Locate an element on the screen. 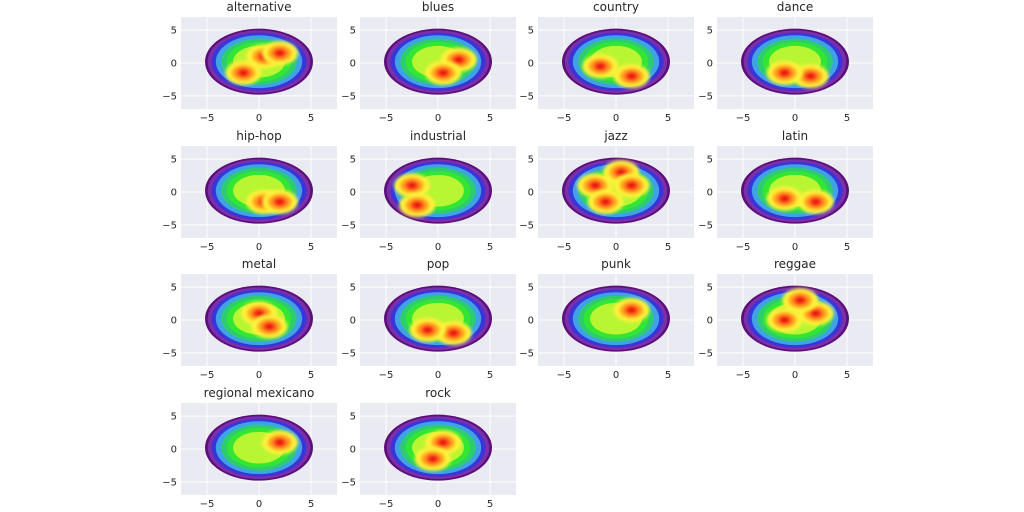 Image resolution: width=1024 pixels, height=512 pixels. subplot-title: blues is located at coordinates (438, 7).